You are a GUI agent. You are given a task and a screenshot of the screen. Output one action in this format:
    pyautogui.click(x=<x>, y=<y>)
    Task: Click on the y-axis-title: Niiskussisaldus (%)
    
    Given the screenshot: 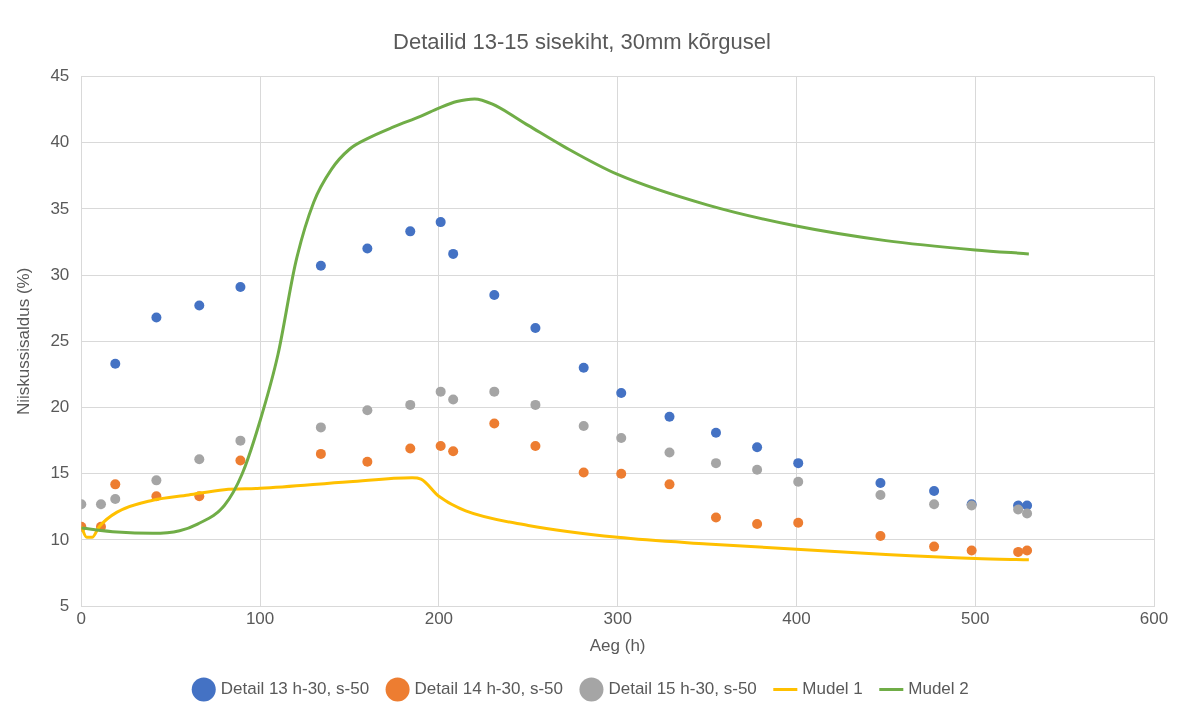 What is the action you would take?
    pyautogui.click(x=23, y=341)
    